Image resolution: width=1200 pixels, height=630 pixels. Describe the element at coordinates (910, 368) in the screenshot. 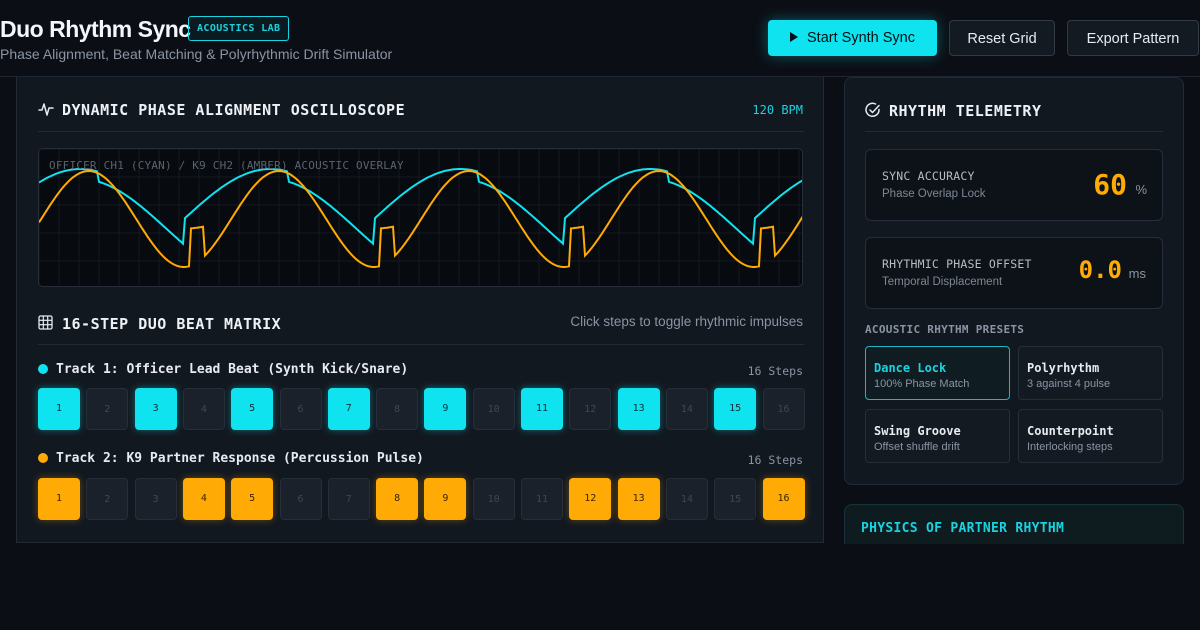

I see `preset-name: Dance Lock` at that location.